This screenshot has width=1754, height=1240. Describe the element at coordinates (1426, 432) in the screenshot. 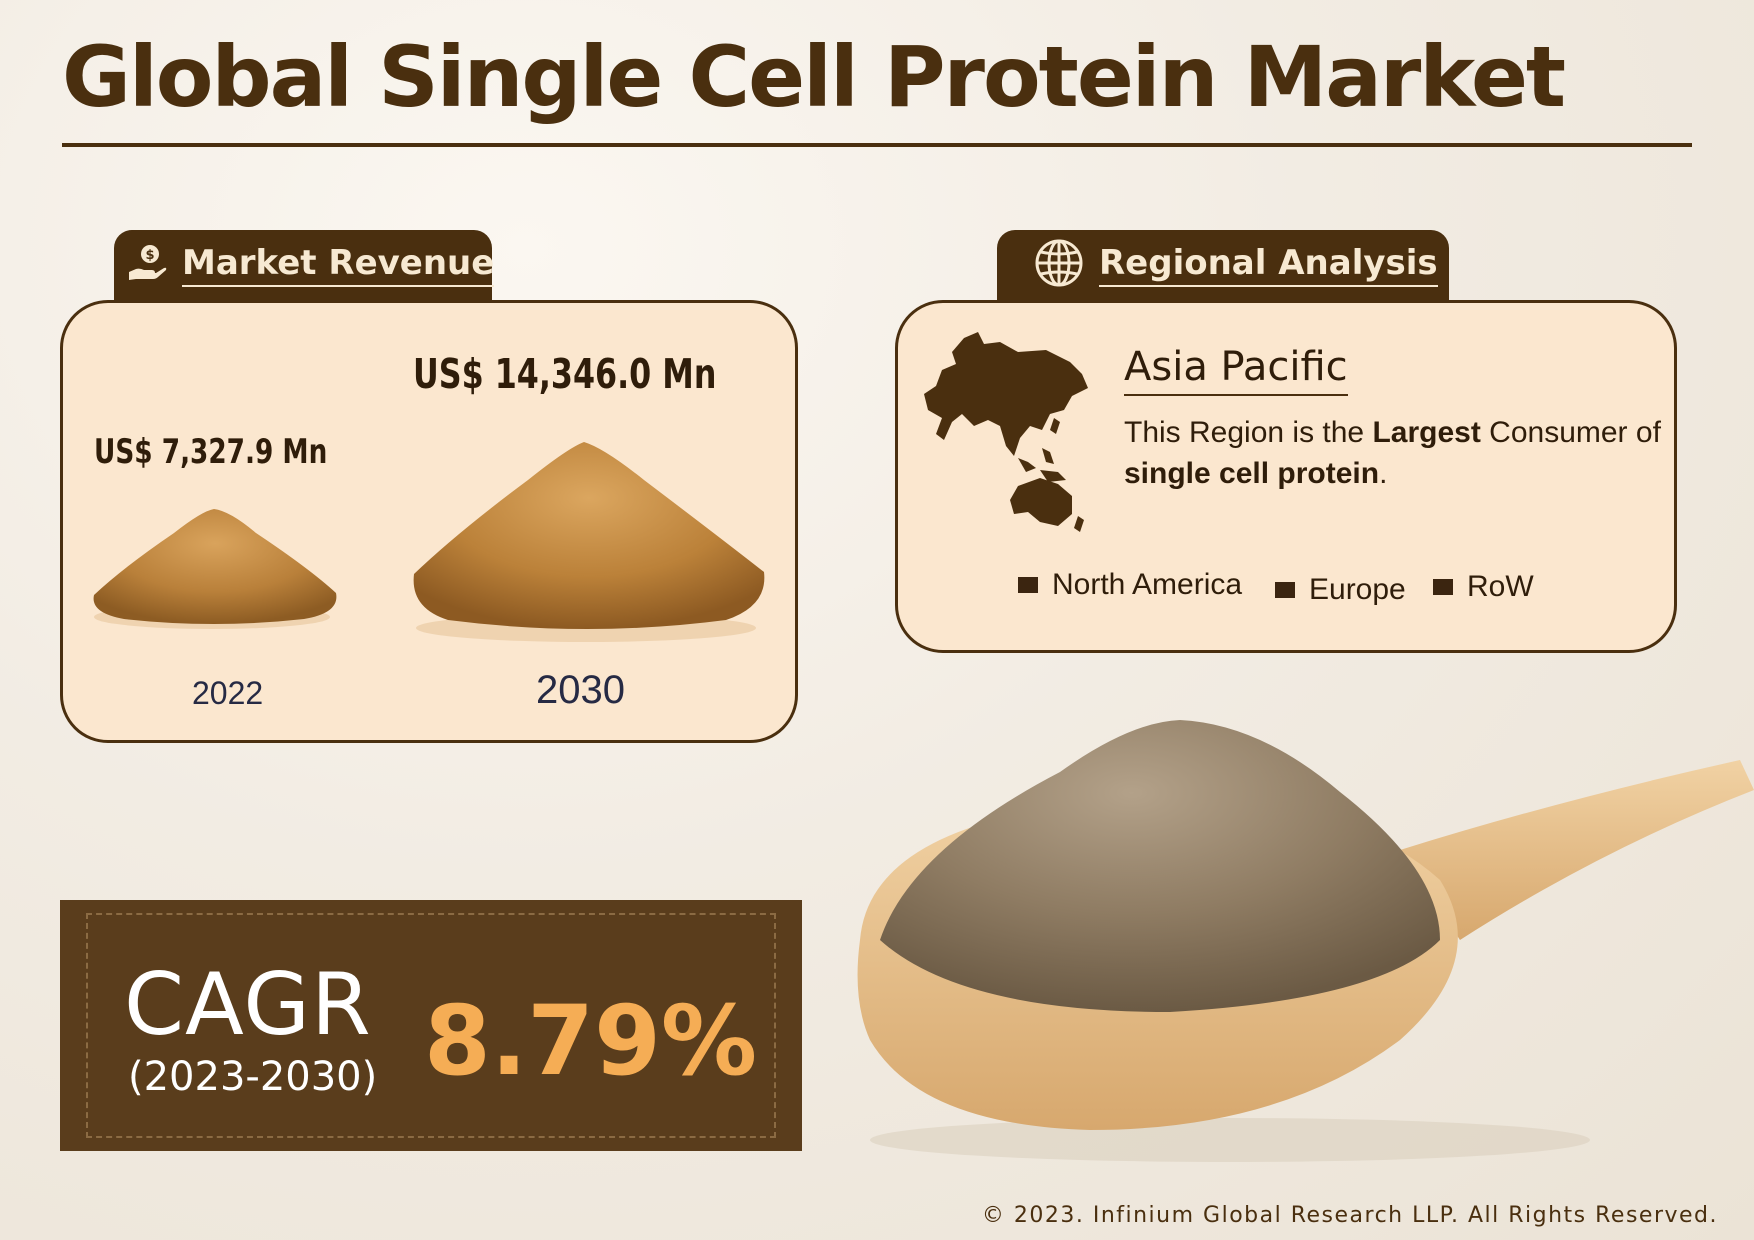

I see `emphasis-largest: Largest` at that location.